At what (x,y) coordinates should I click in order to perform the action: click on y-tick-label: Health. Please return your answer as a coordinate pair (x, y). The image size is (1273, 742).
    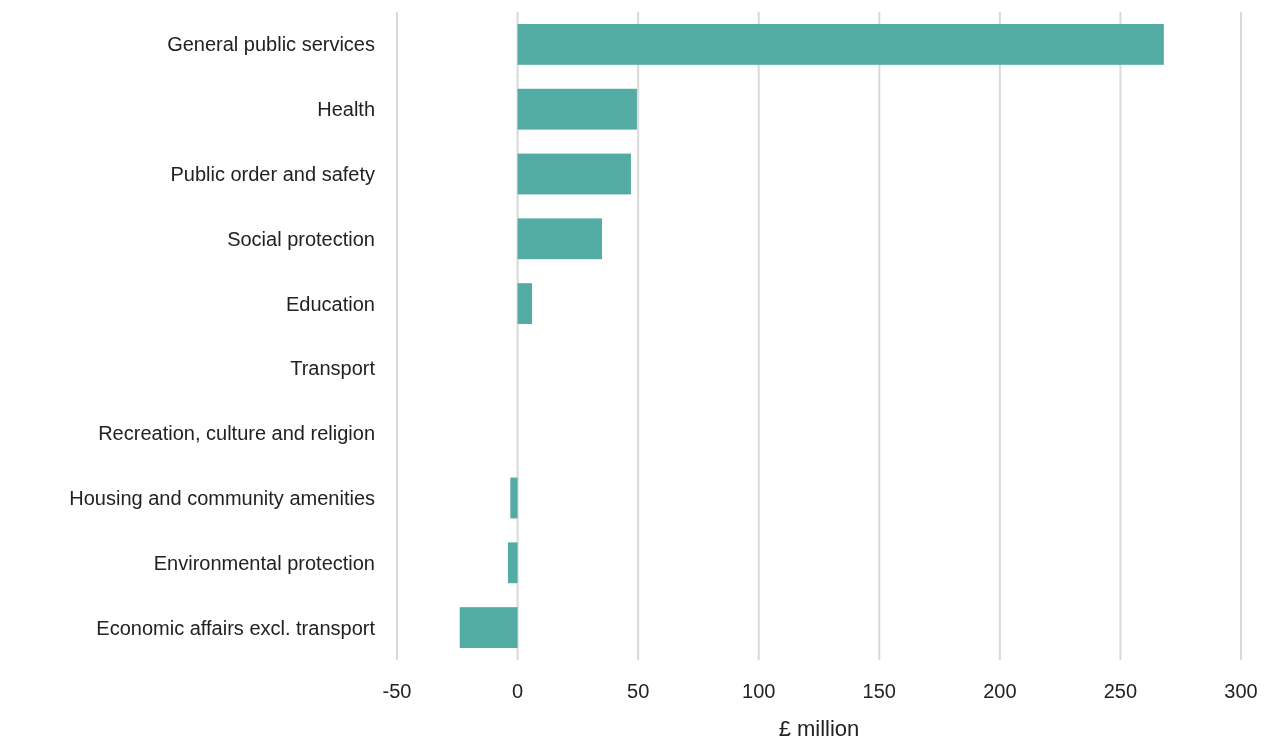
    Looking at the image, I should click on (346, 109).